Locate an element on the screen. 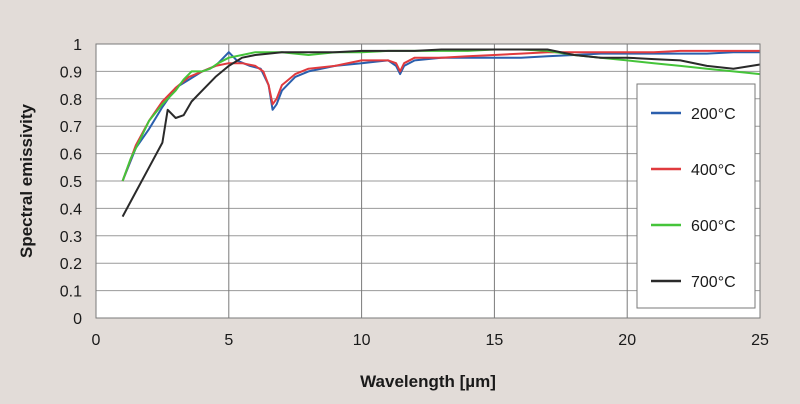 The width and height of the screenshot is (800, 404). y-tick-label: 0 is located at coordinates (77, 319).